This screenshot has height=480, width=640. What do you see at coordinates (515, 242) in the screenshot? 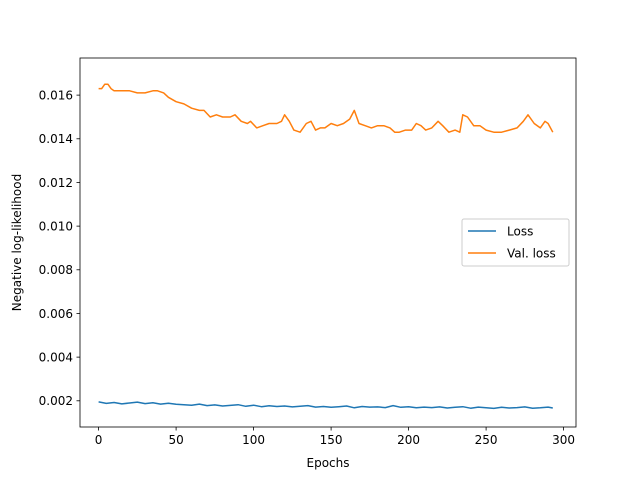
I see `legend: Loss Val. loss` at bounding box center [515, 242].